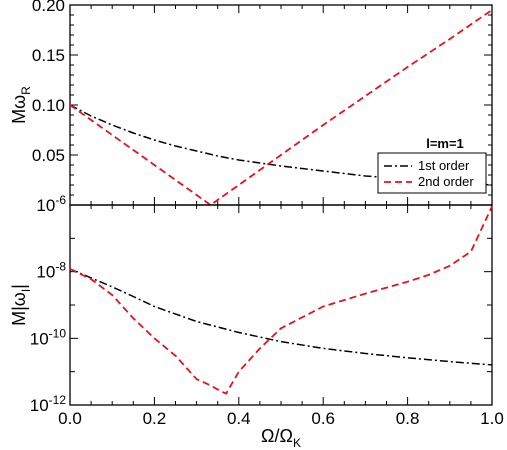 This screenshot has width=507, height=450. I want to click on top-y-tick-label: 0.15, so click(48, 55).